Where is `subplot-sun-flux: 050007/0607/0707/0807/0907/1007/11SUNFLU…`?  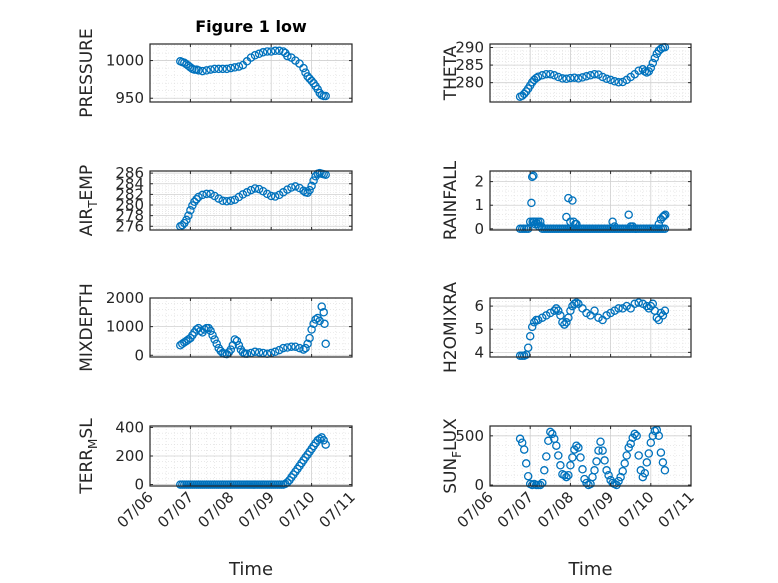 subplot-sun-flux: 050007/0607/0707/0807/0907/1007/11SUNFLU… is located at coordinates (569, 499).